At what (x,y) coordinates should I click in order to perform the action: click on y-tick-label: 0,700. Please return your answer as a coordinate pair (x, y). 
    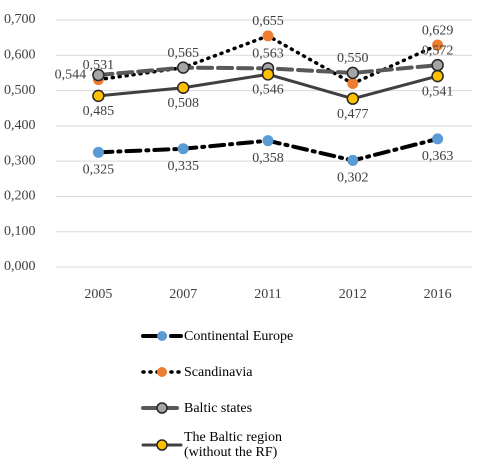
    Looking at the image, I should click on (20, 19).